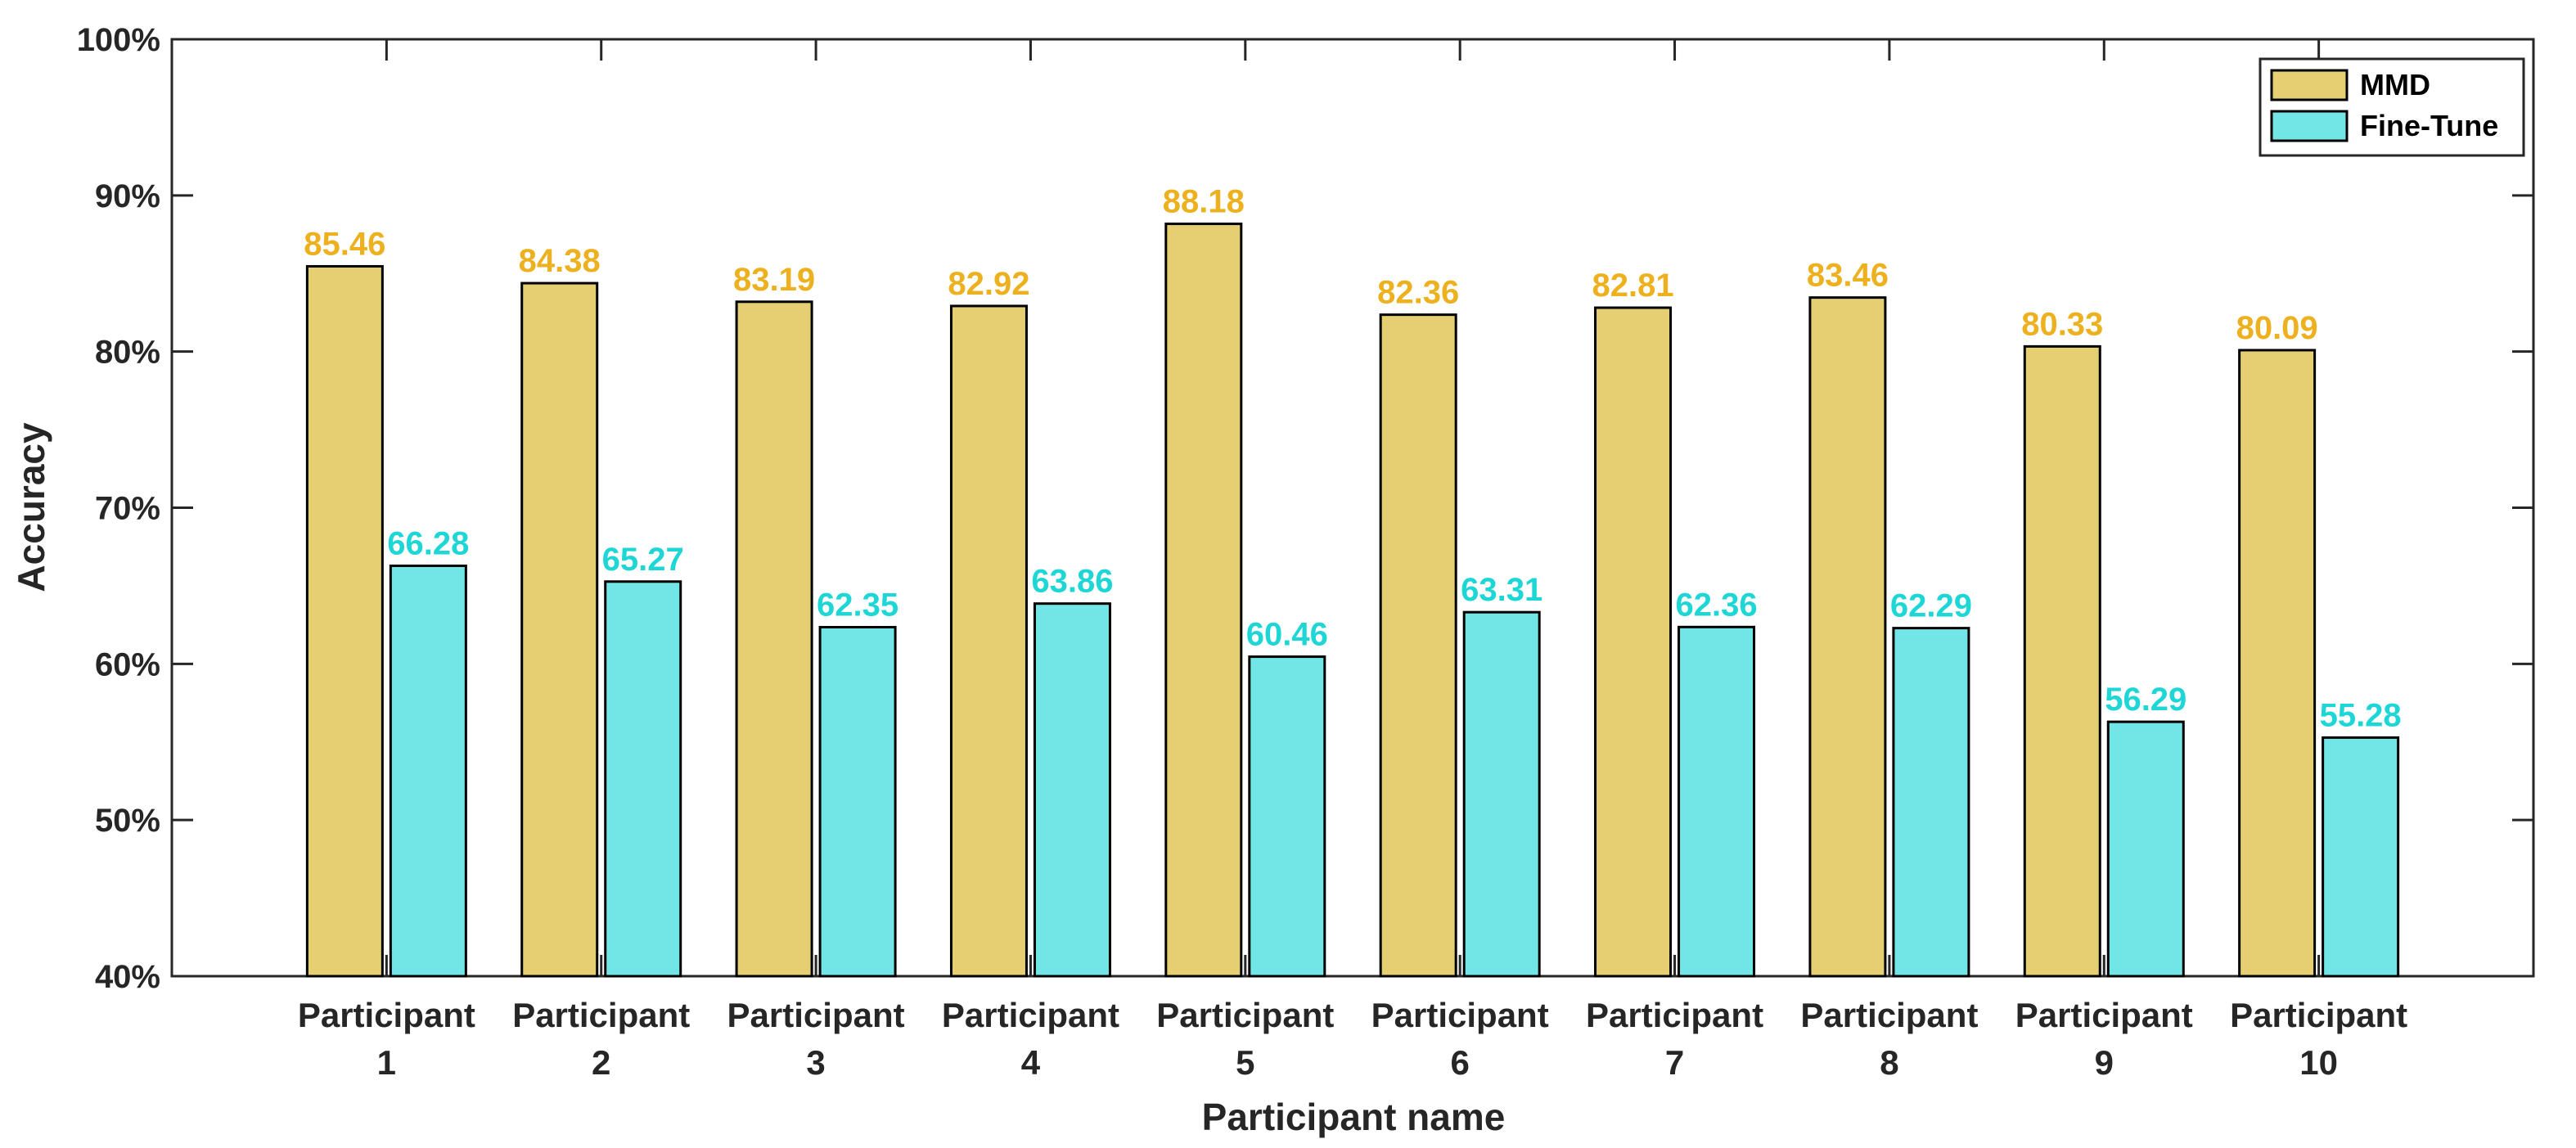 The width and height of the screenshot is (2576, 1148). What do you see at coordinates (774, 280) in the screenshot?
I see `data-label: 83.19` at bounding box center [774, 280].